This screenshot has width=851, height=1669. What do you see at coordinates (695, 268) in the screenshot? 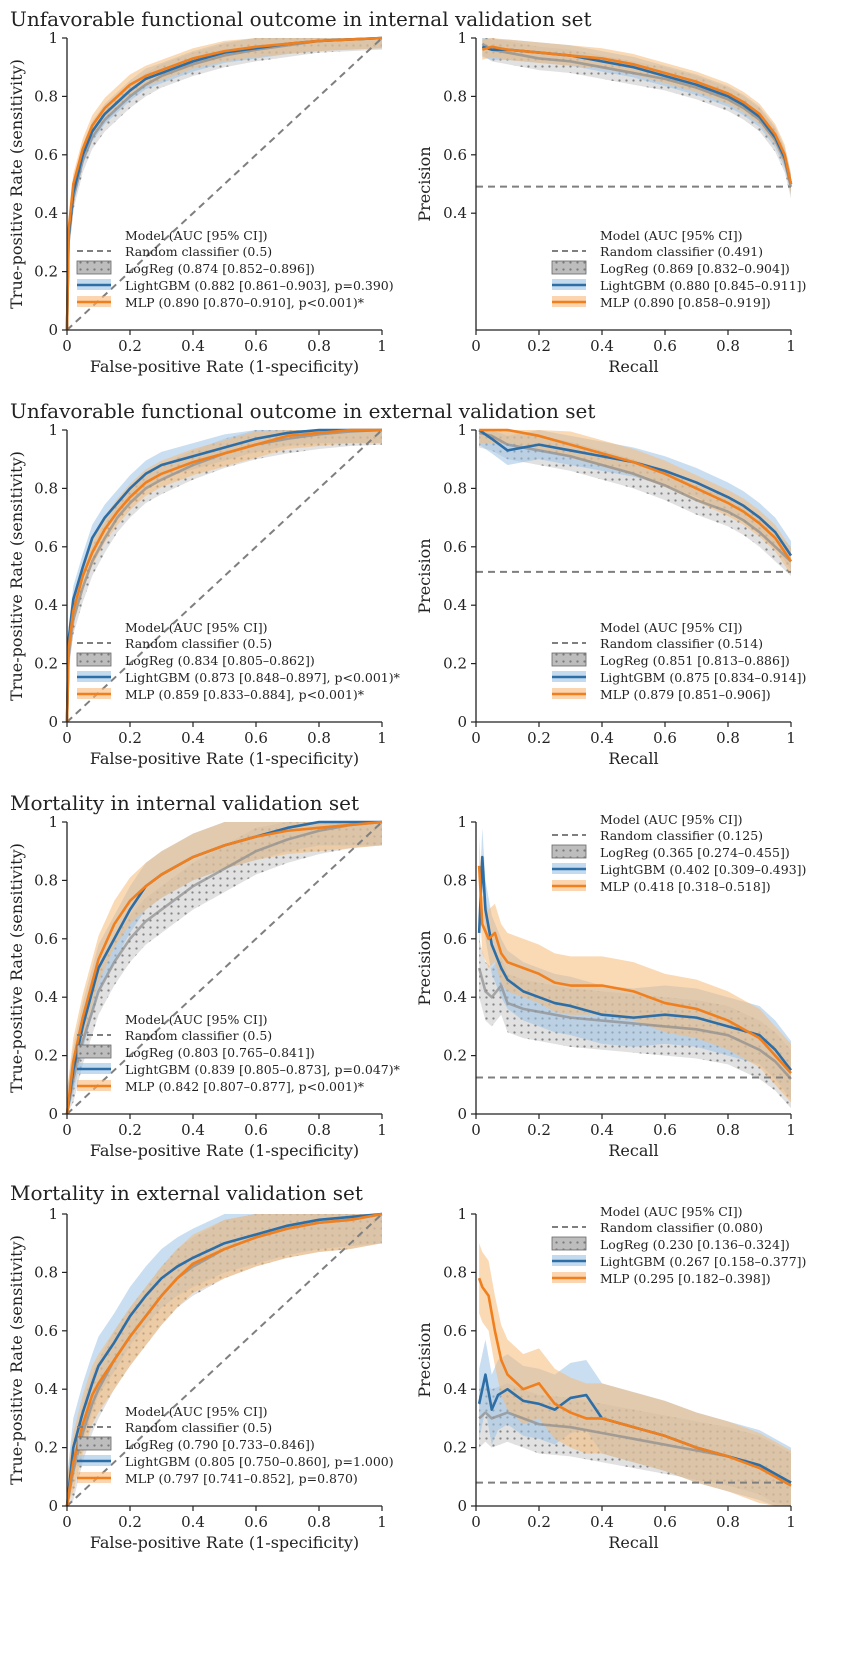
I see `legend-label-logreg: LogReg (0.869 [0.832–0.904])` at bounding box center [695, 268].